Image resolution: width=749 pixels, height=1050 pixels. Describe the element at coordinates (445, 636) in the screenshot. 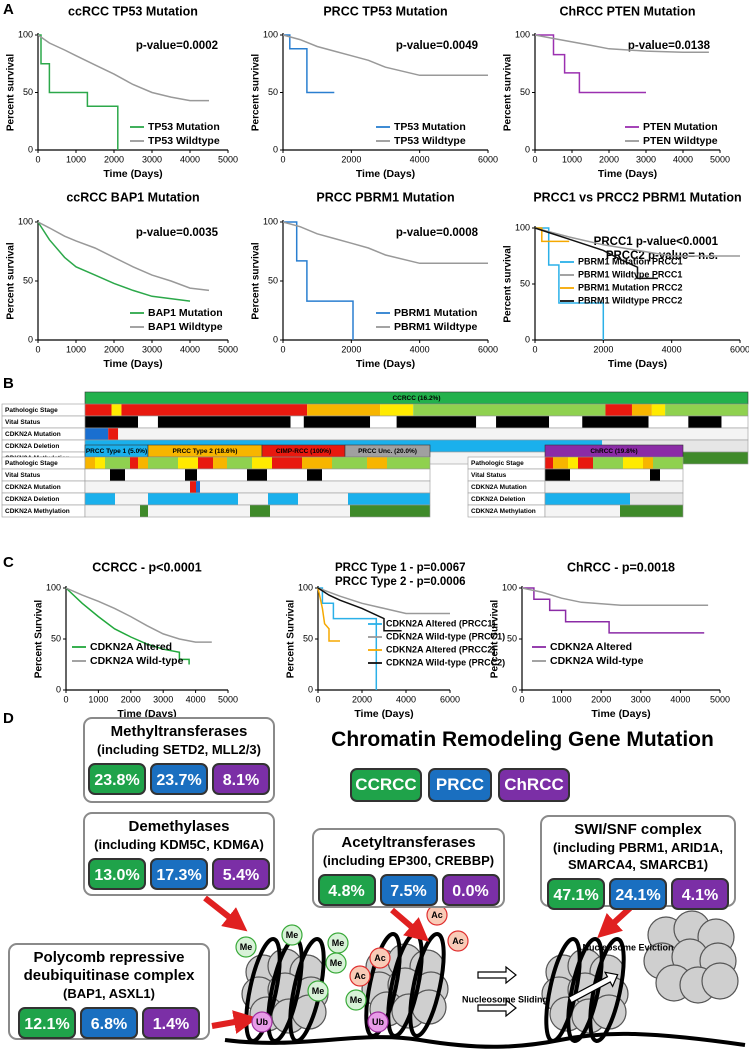

I see `legend-label: CDKN2A Wild-type (PRCC1)` at that location.